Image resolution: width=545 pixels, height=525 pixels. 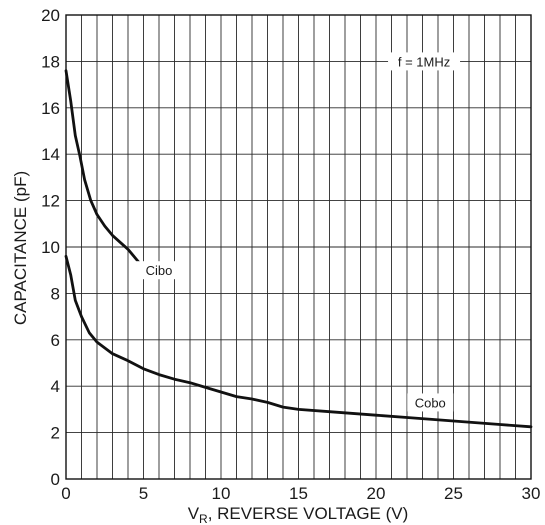 What do you see at coordinates (376, 493) in the screenshot?
I see `x-tick-label: 20` at bounding box center [376, 493].